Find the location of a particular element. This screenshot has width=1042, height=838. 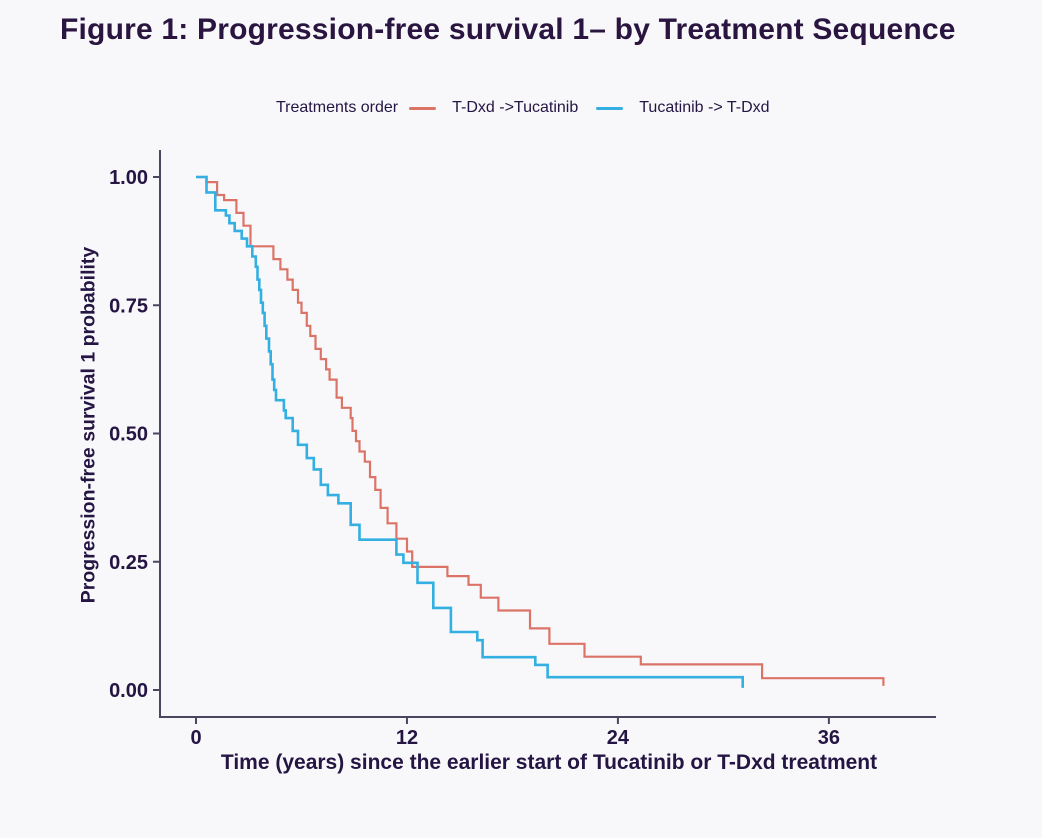

x-tick-label: 0 is located at coordinates (195, 738).